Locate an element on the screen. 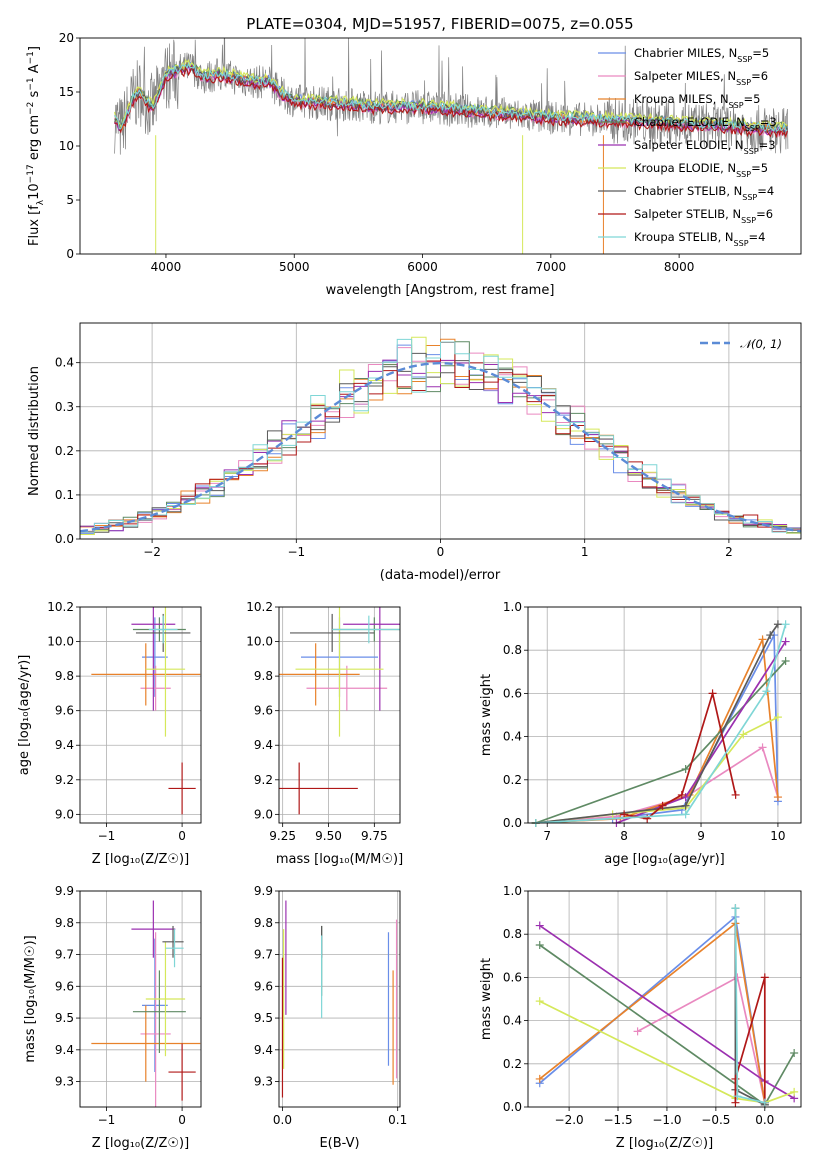 The height and width of the screenshot is (1170, 819). y-tick-label: 1.0 is located at coordinates (512, 607).